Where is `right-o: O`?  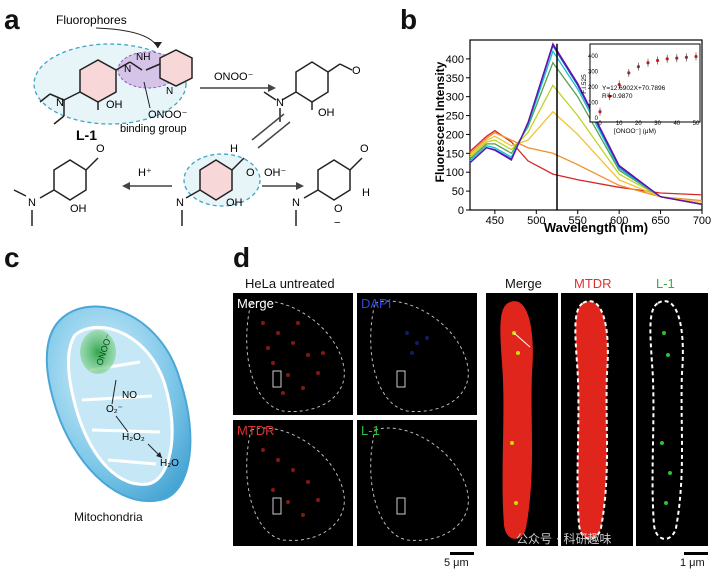 right-o: O is located at coordinates (364, 149).